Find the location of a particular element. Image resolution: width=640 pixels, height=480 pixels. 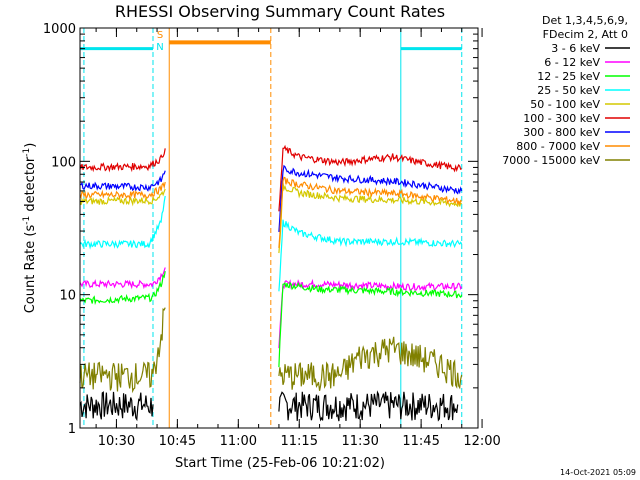

legend-label-6: 300 - 800 keV is located at coordinates (561, 132).